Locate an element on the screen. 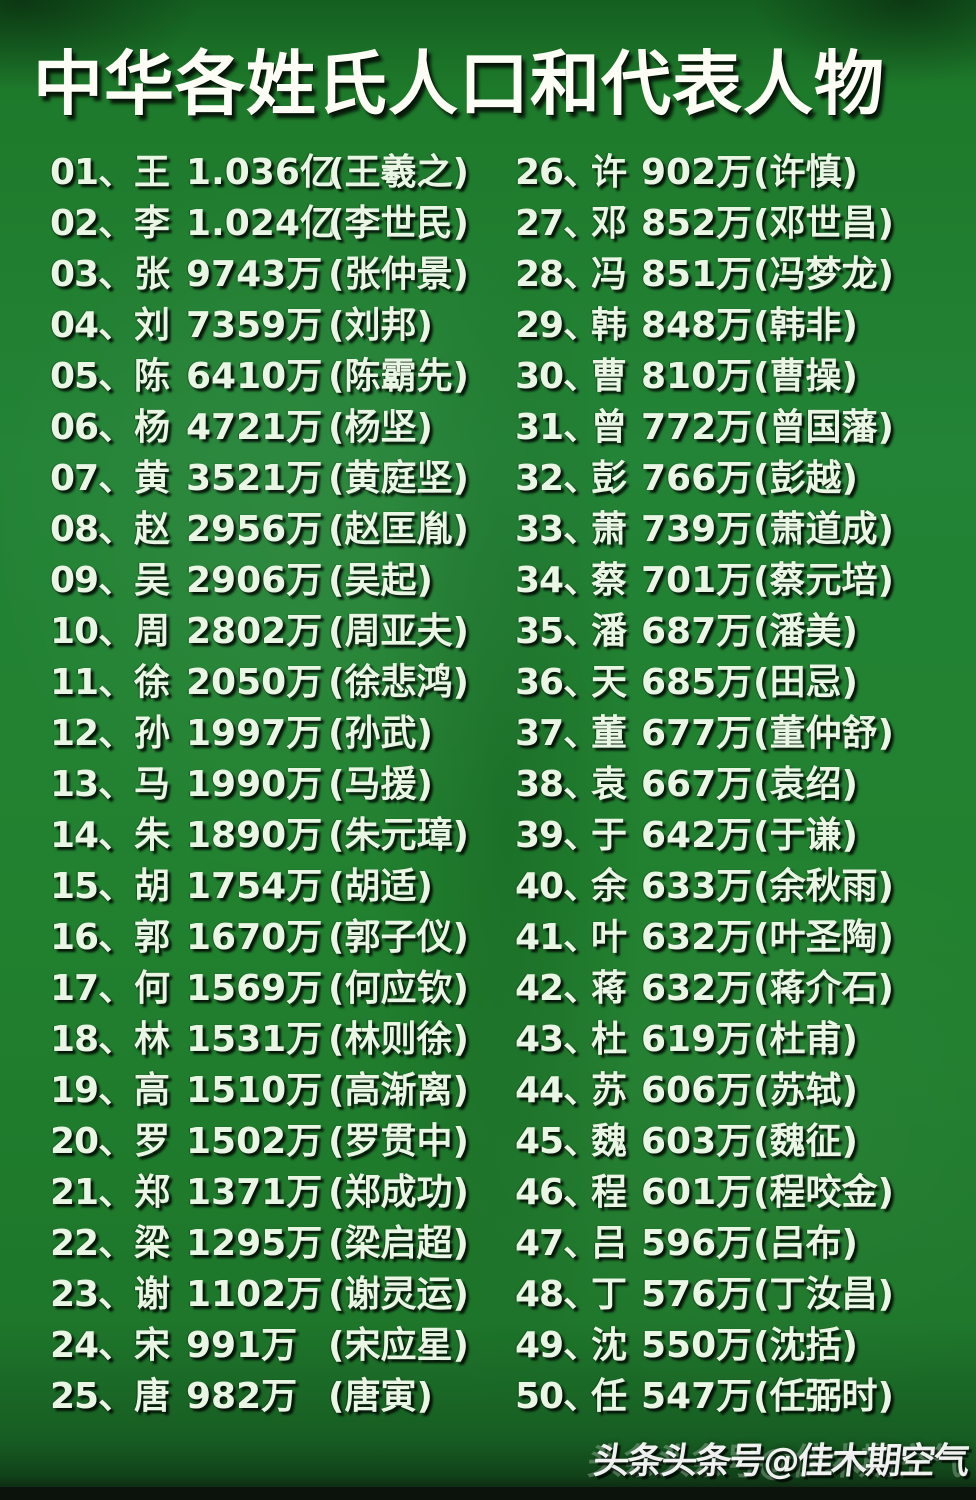 The image size is (976, 1500). surname-label: 郑 is located at coordinates (152, 1193).